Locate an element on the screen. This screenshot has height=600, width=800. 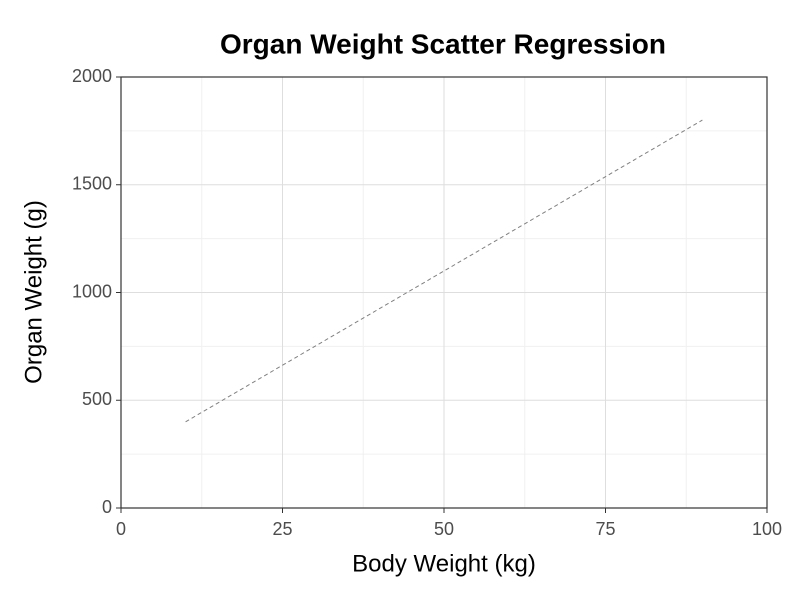
x-tick-label: 75 is located at coordinates (605, 529).